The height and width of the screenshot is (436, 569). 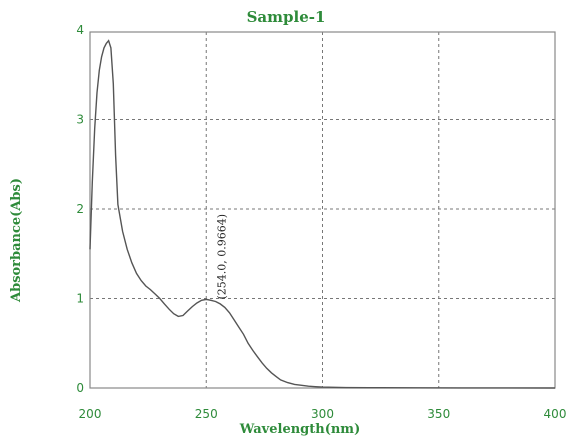 What do you see at coordinates (286, 17) in the screenshot?
I see `chart-title: Sample-1` at bounding box center [286, 17].